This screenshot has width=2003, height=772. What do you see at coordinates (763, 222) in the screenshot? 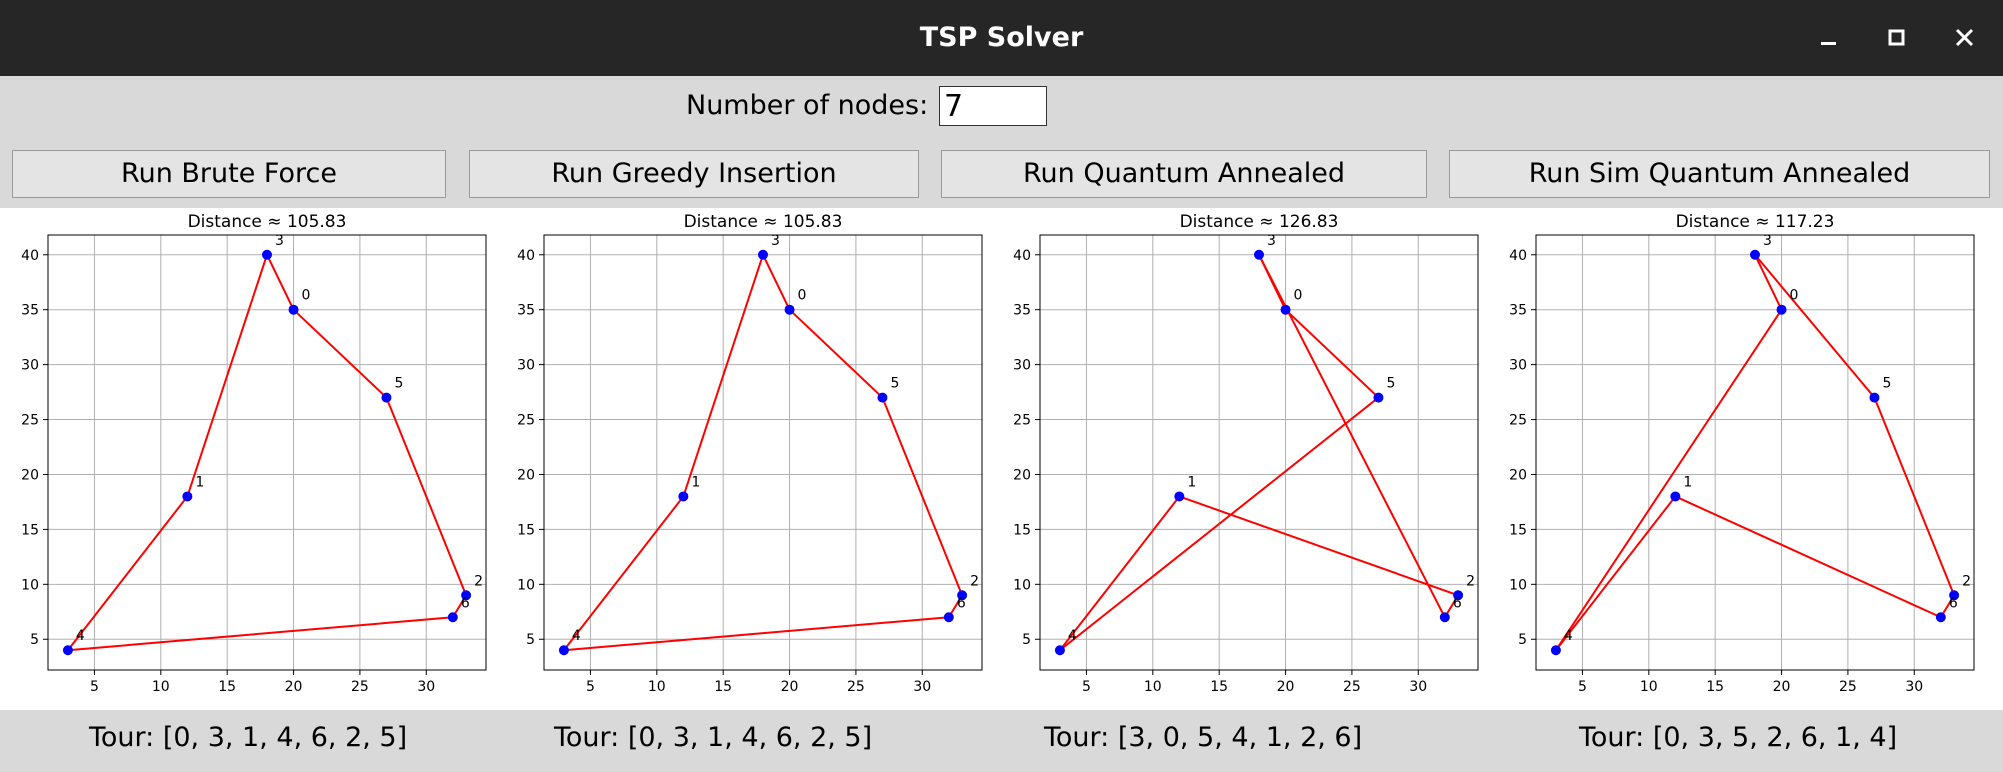
I see `plot-title: Distance ≈ 105.83` at bounding box center [763, 222].